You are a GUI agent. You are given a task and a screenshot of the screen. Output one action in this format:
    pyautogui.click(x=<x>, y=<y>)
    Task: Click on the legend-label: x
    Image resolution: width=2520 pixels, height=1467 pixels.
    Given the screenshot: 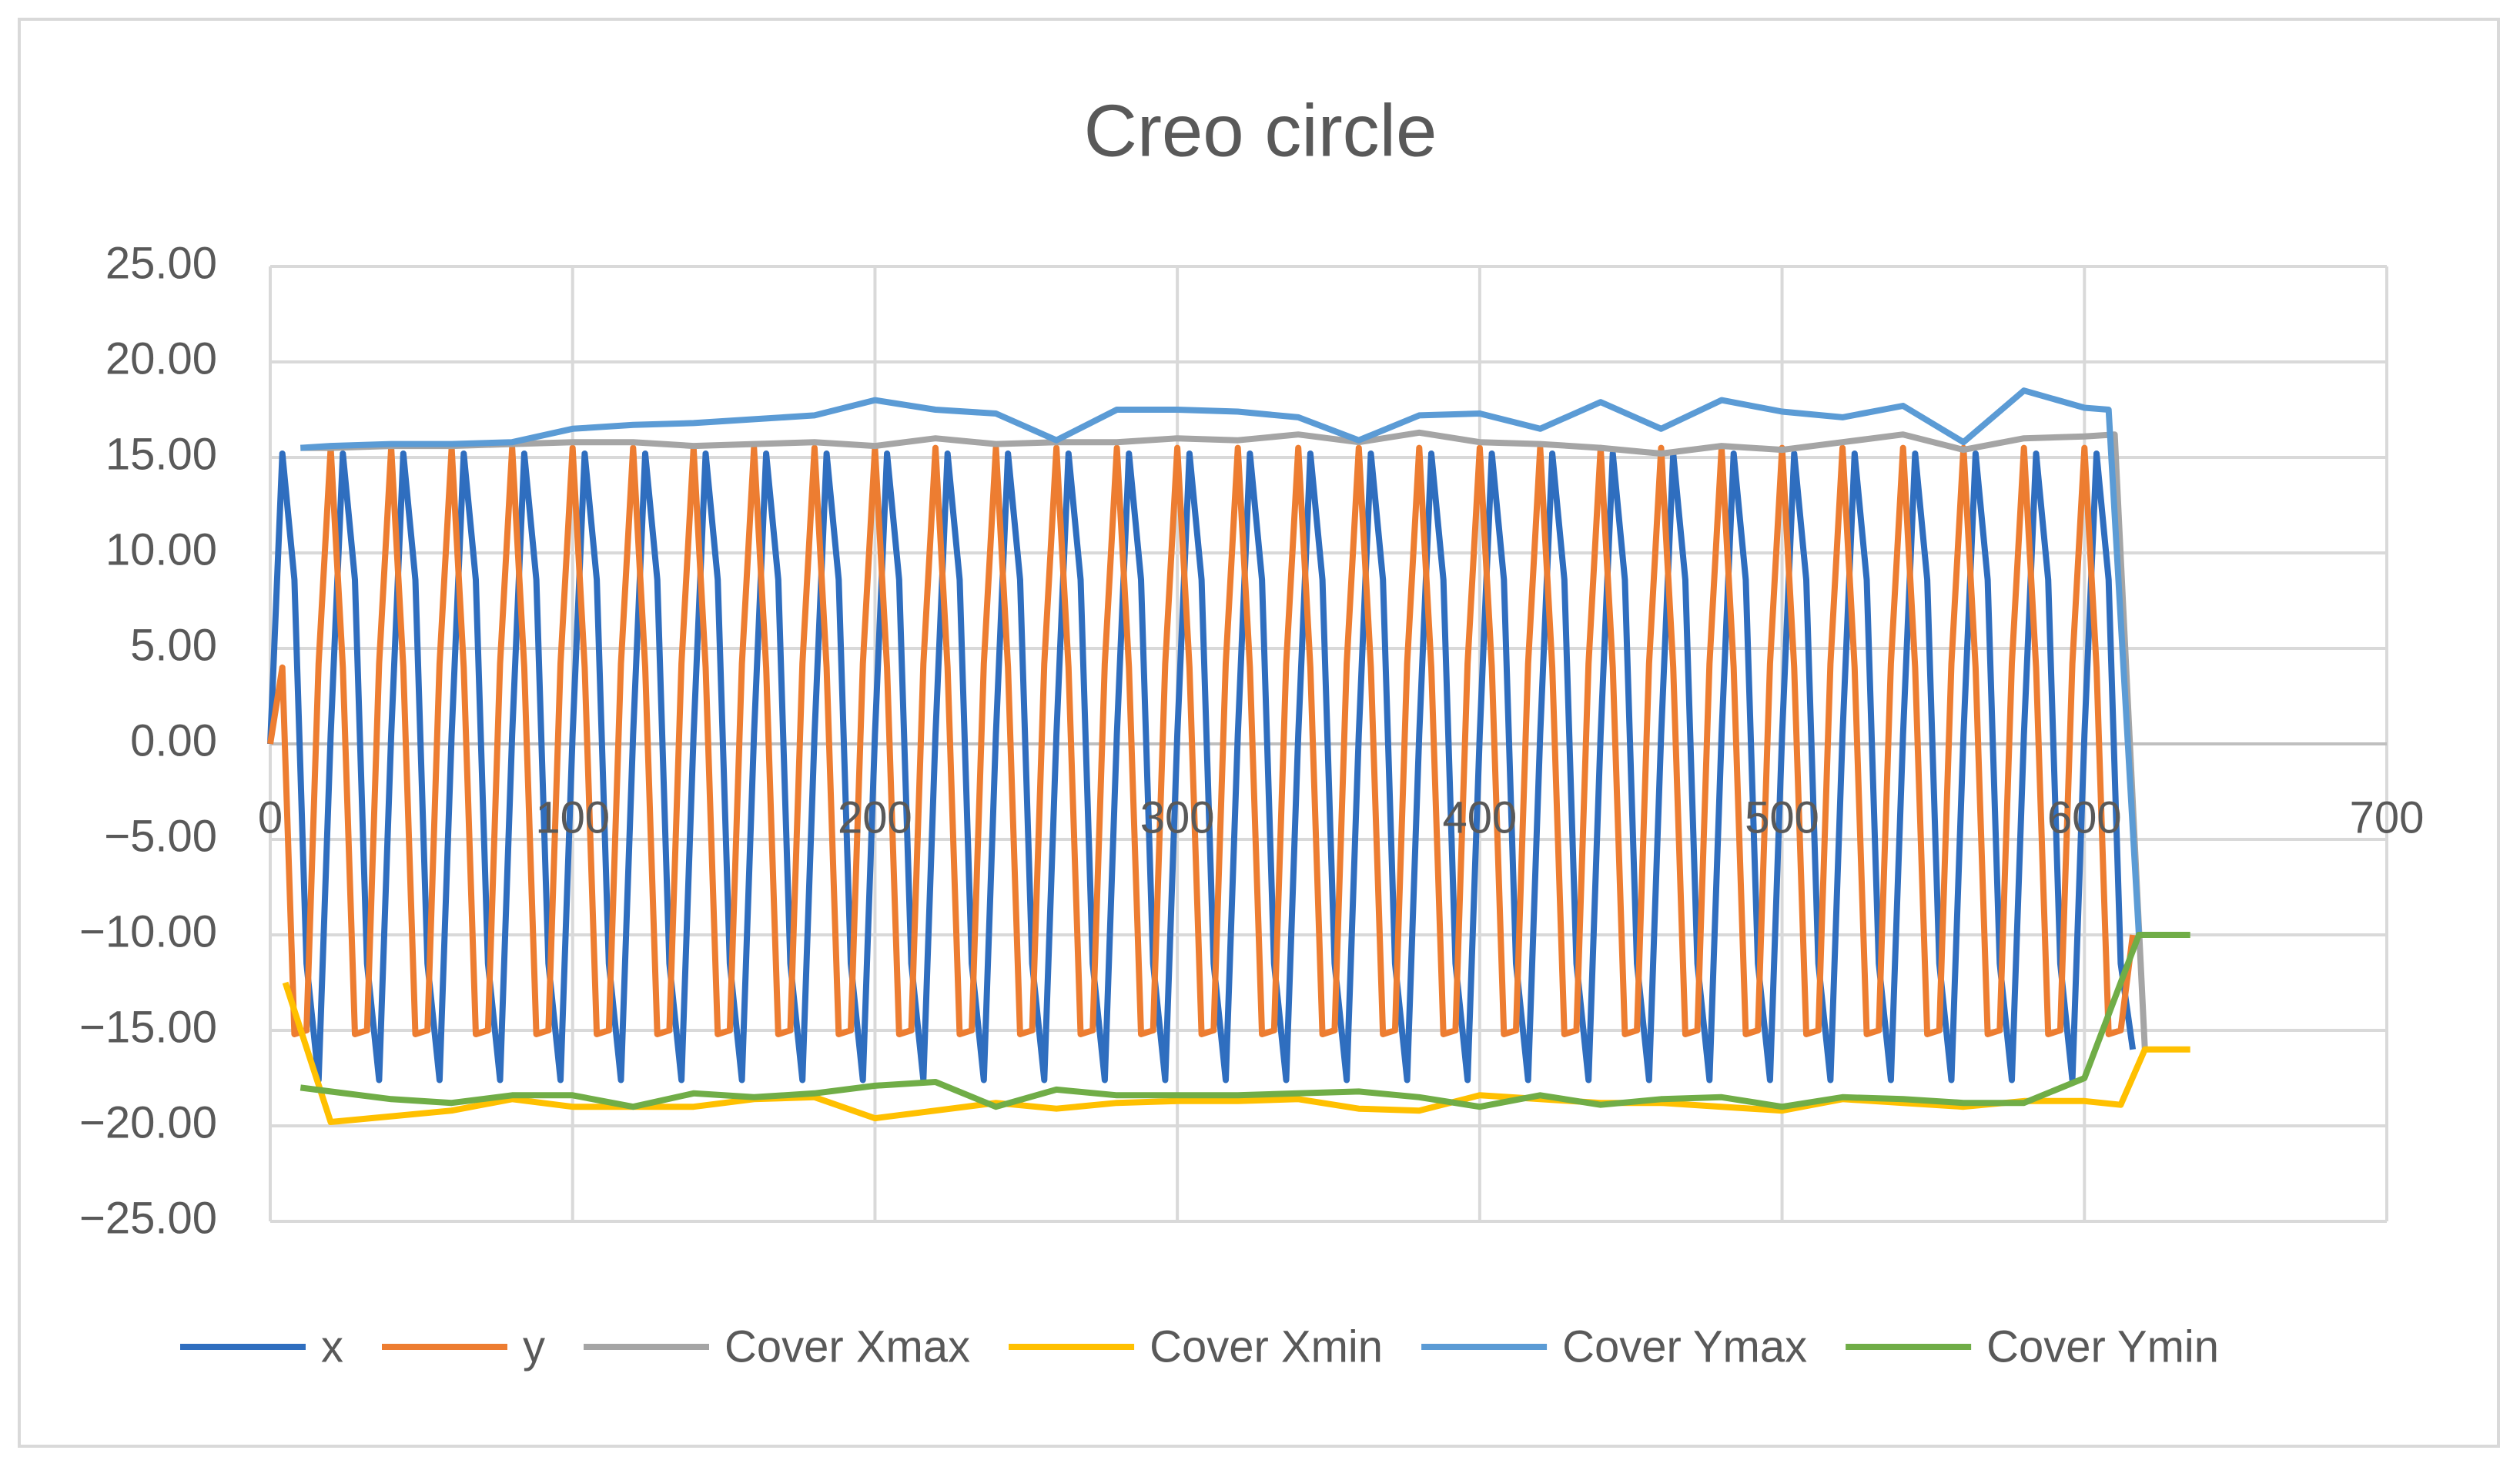 What is the action you would take?
    pyautogui.click(x=332, y=1346)
    